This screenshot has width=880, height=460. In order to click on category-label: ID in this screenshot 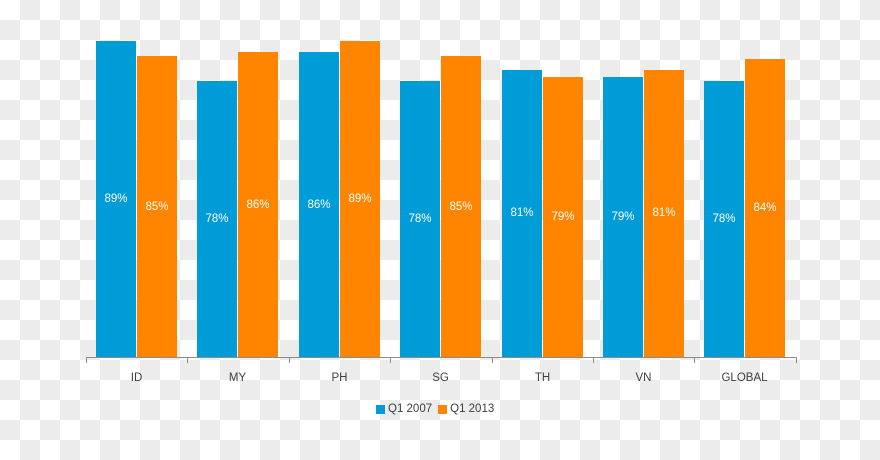, I will do `click(136, 378)`.